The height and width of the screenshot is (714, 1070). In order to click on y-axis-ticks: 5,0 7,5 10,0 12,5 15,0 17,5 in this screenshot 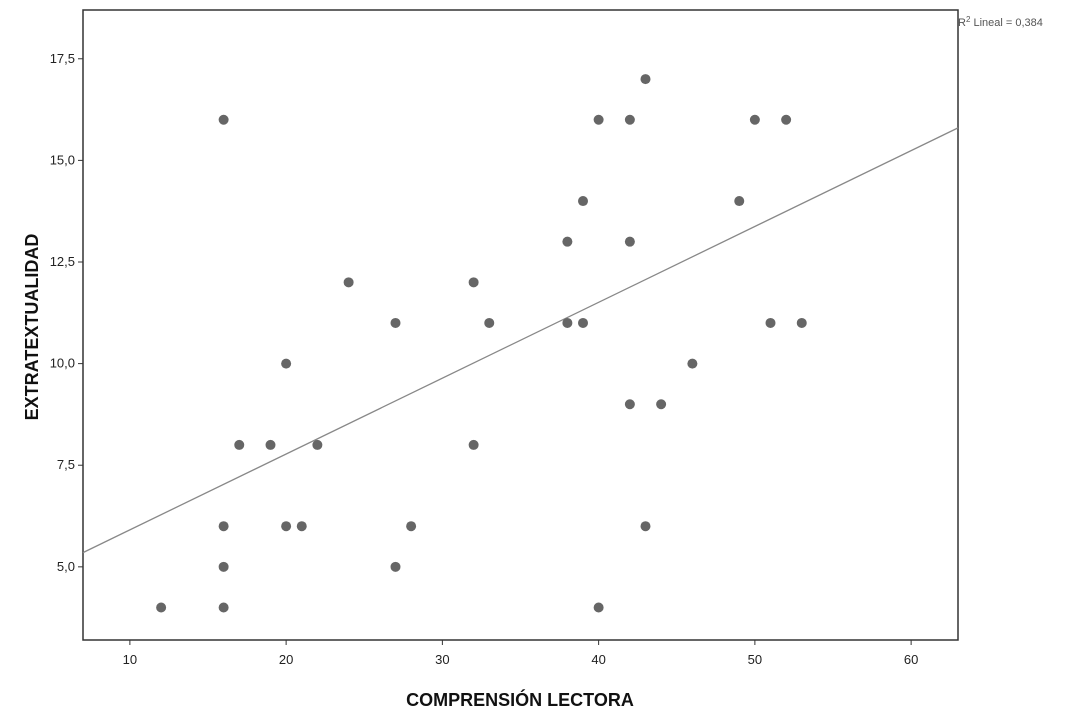, I will do `click(66, 312)`.